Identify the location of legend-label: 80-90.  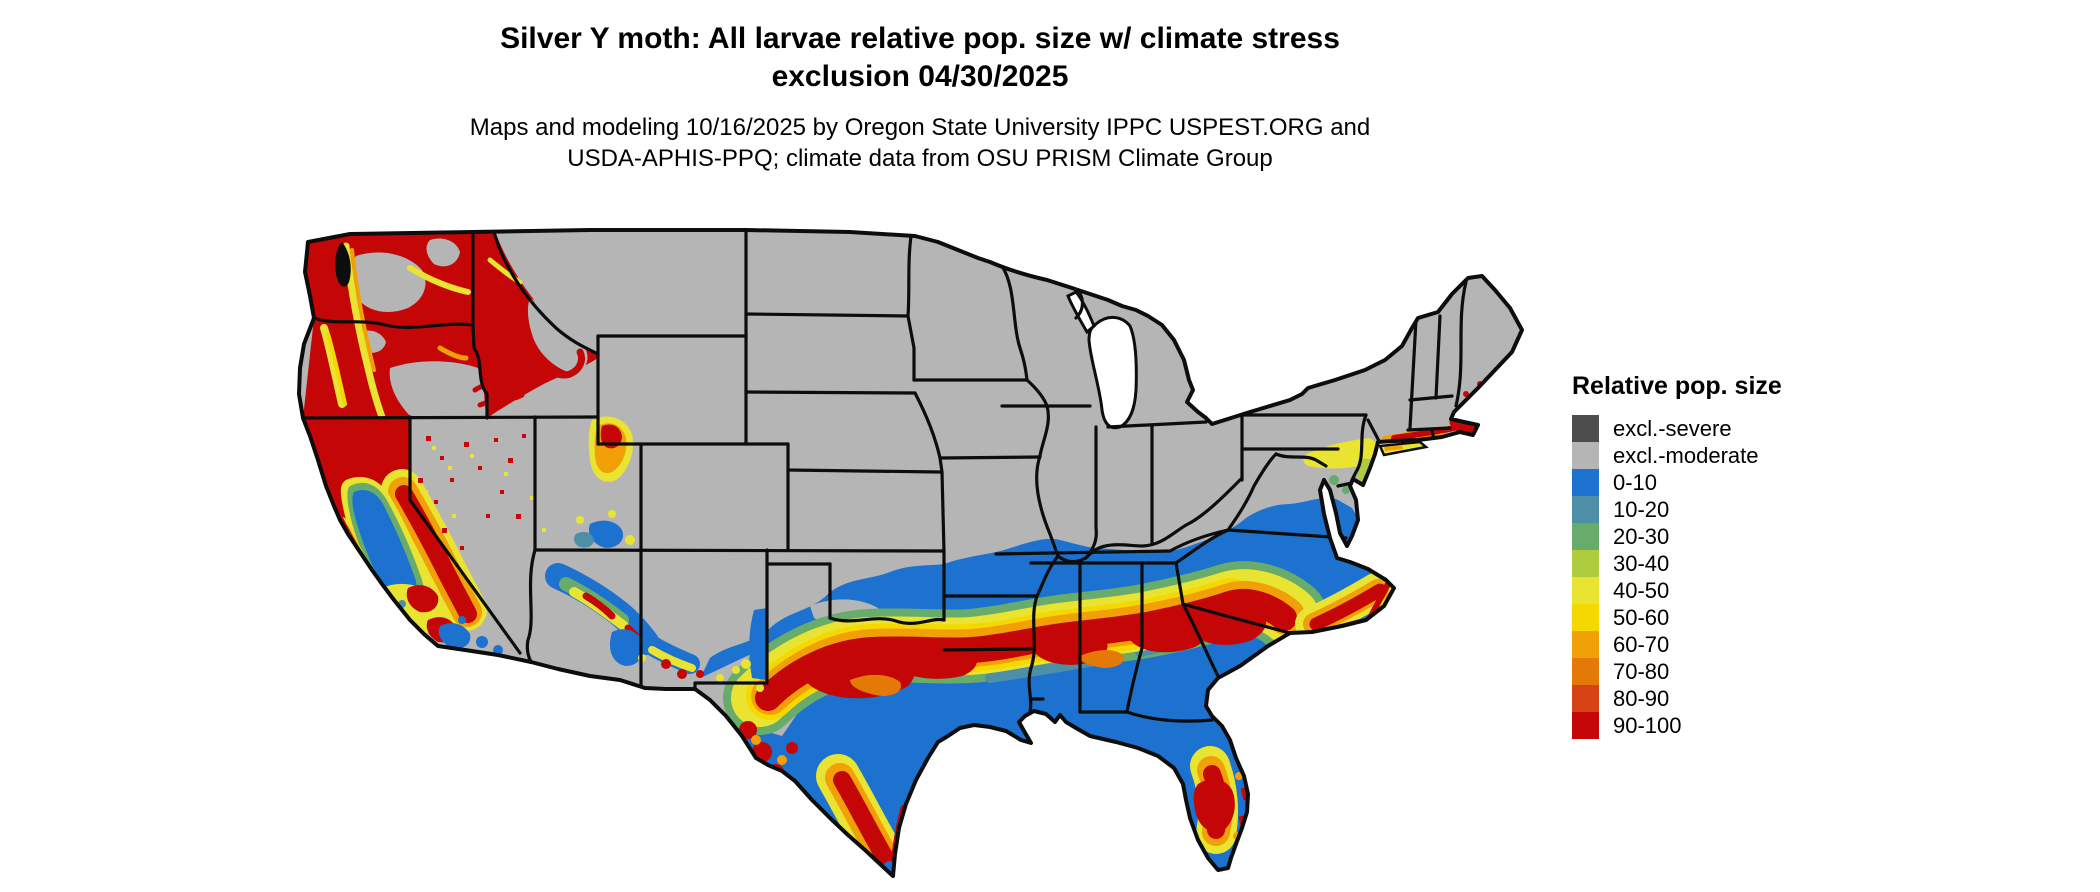
(1641, 698).